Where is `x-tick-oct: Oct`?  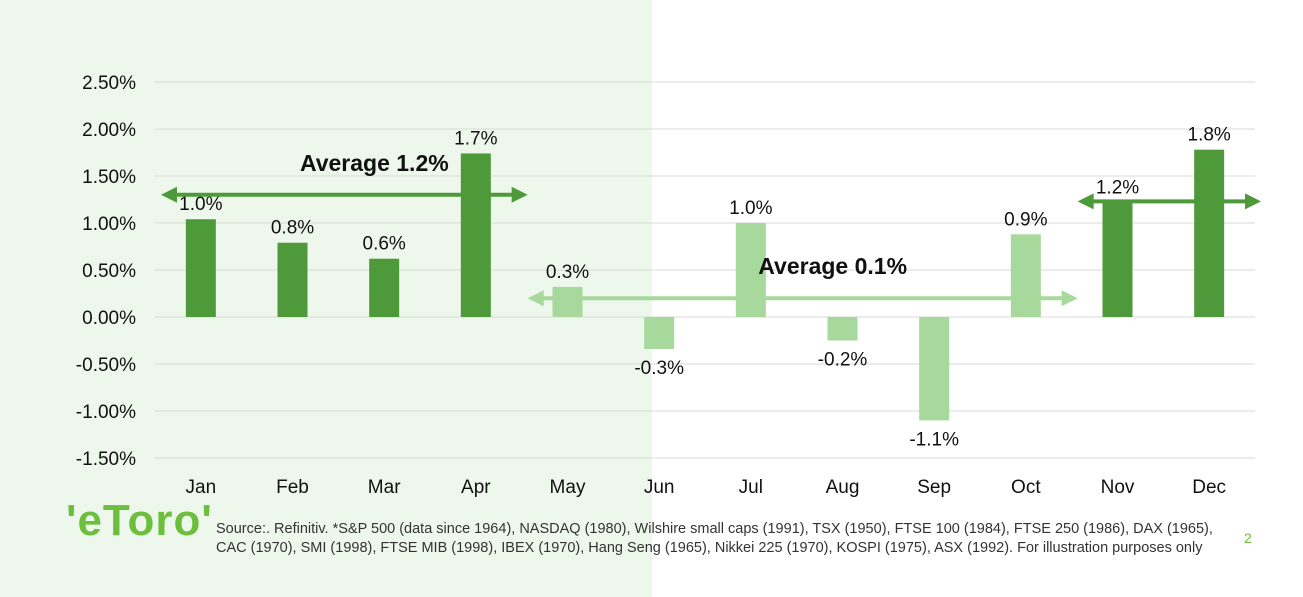 x-tick-oct: Oct is located at coordinates (1026, 487).